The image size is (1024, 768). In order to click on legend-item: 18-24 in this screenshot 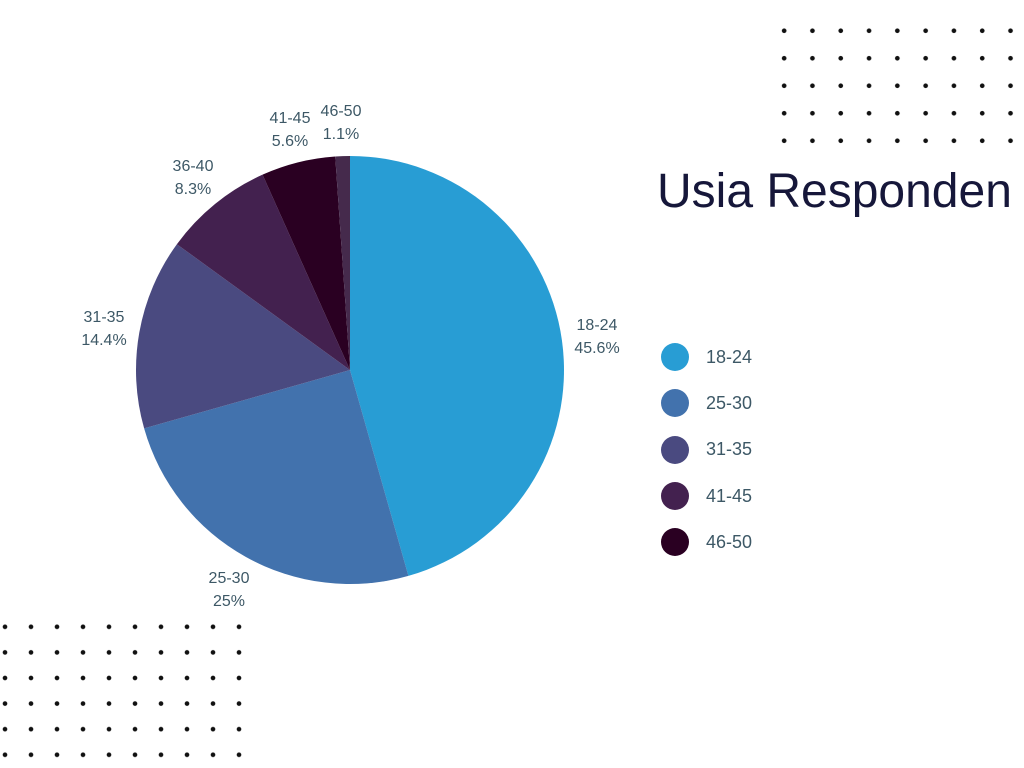, I will do `click(706, 357)`.